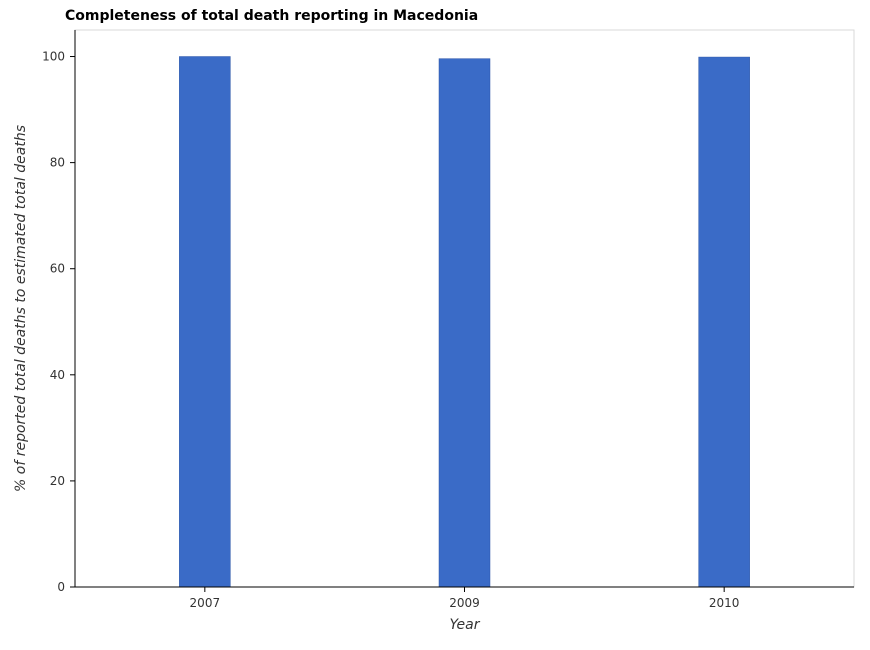 The image size is (870, 650). I want to click on y-tick-label: 100, so click(53, 57).